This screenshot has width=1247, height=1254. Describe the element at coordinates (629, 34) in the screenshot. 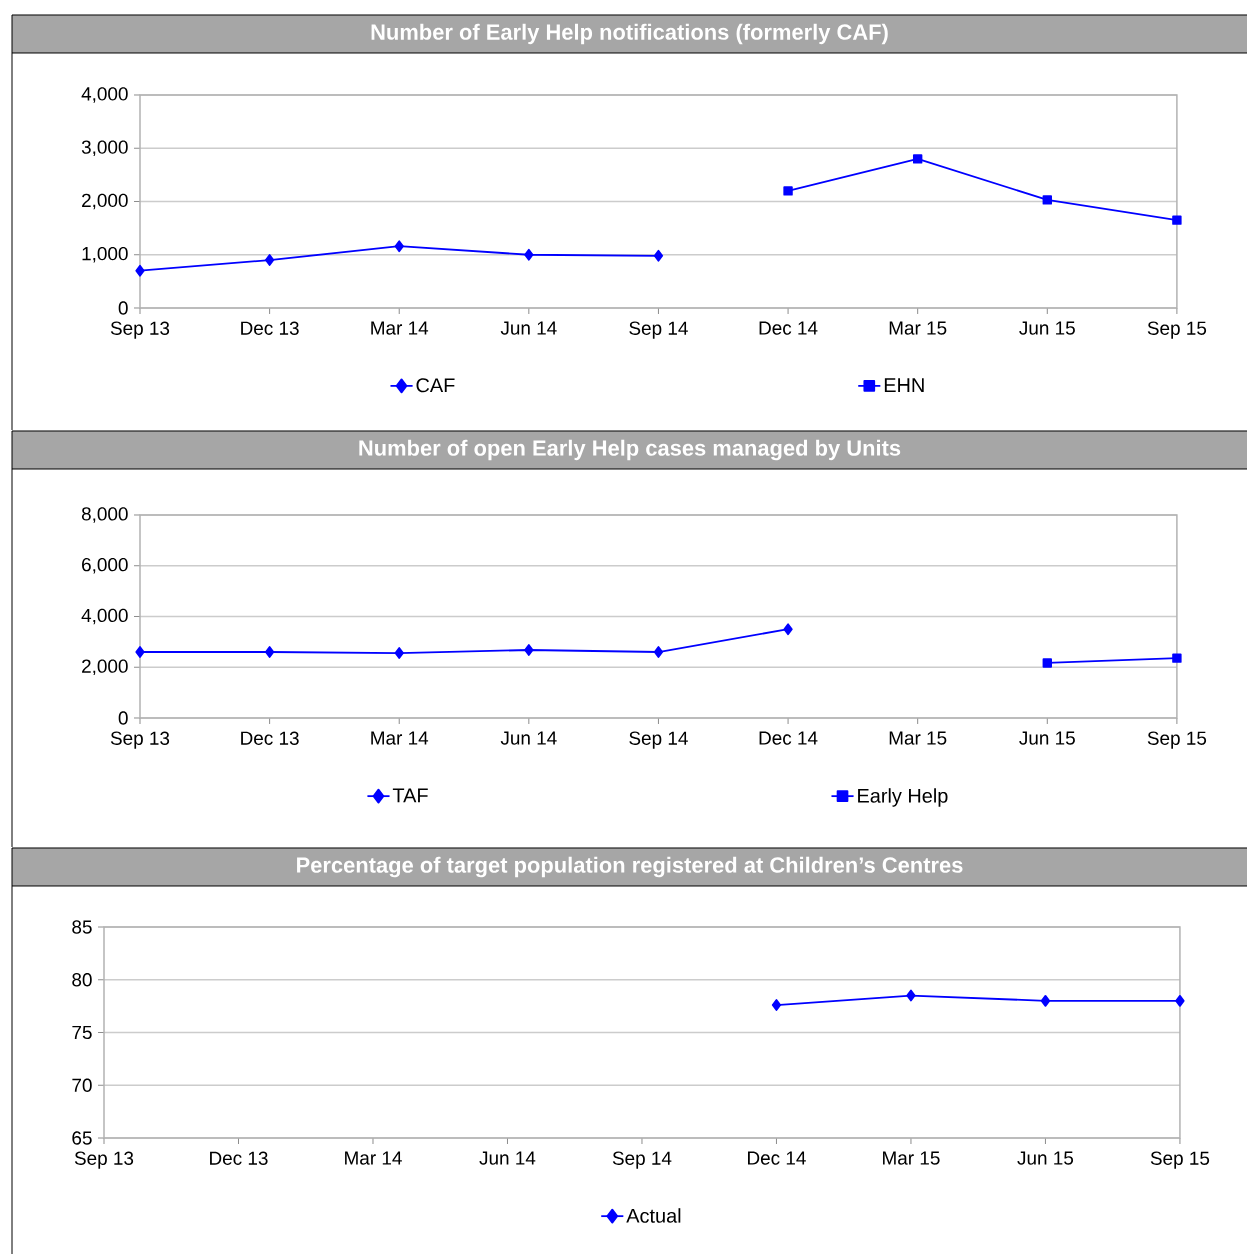

I see `chart-title: Number of Early Help notifications (formerly CAF)` at that location.